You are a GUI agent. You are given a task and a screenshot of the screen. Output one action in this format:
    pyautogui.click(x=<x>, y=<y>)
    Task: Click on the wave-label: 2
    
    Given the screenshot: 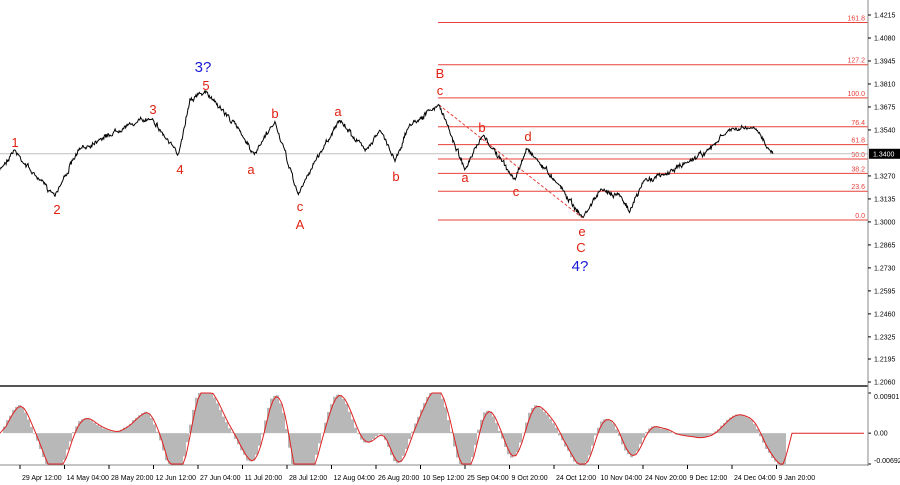 What is the action you would take?
    pyautogui.click(x=56, y=209)
    